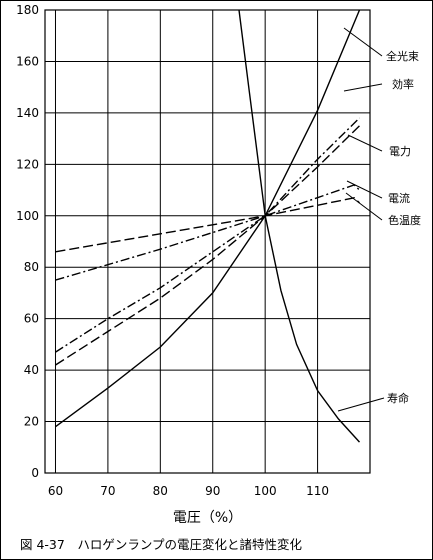 This screenshot has height=560, width=433. Describe the element at coordinates (31, 422) in the screenshot. I see `y-tick-label: 20` at that location.